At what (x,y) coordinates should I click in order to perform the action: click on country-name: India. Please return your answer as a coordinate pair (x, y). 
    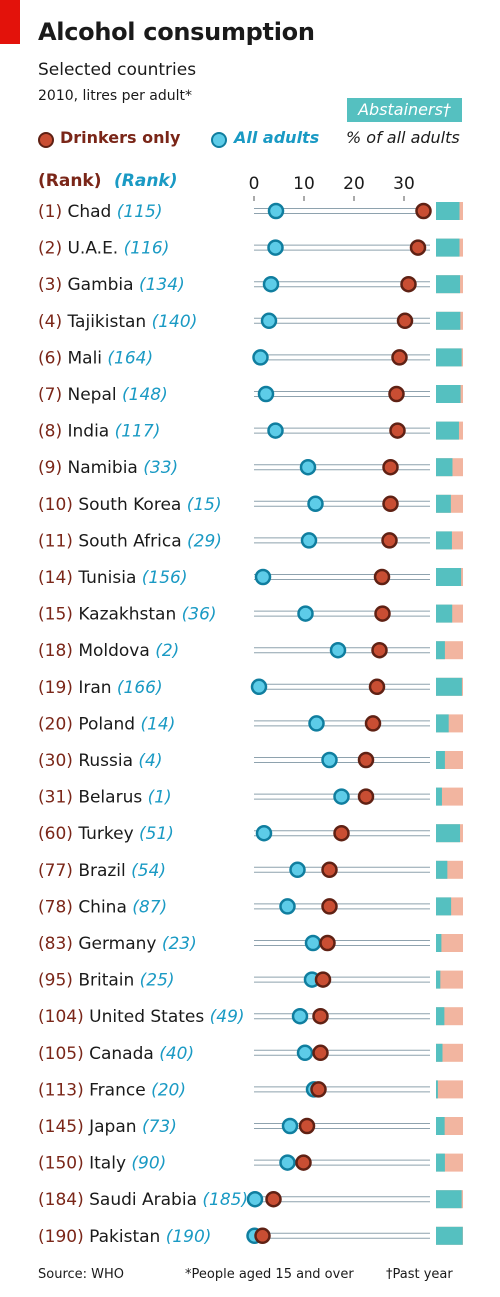
    Looking at the image, I should click on (90, 432).